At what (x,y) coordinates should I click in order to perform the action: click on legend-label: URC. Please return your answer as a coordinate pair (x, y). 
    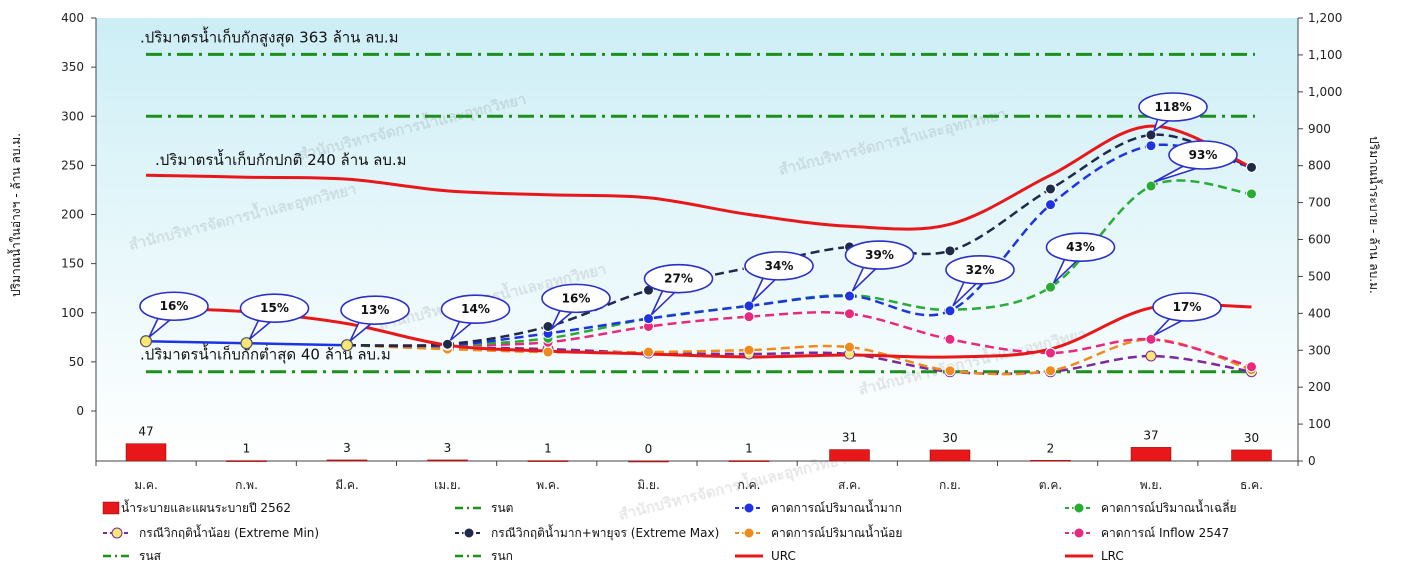
    Looking at the image, I should click on (783, 556).